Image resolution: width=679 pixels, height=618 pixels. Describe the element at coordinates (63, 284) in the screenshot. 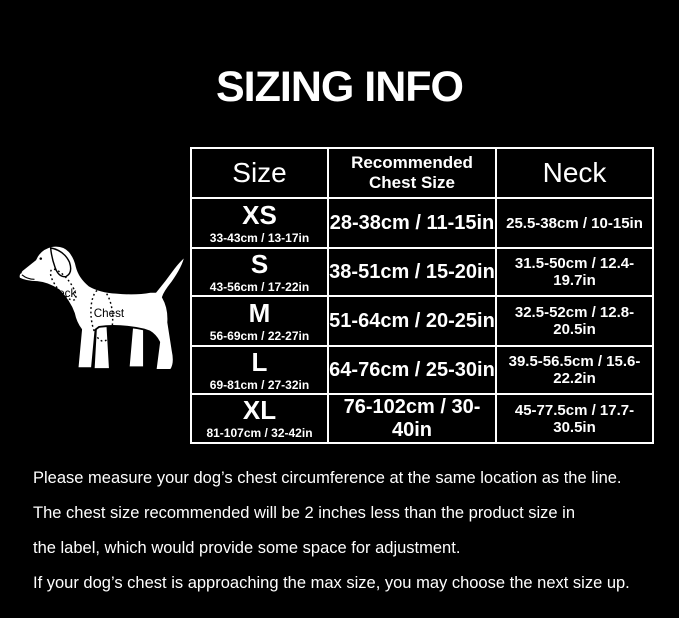

I see `neck-measure-line` at that location.